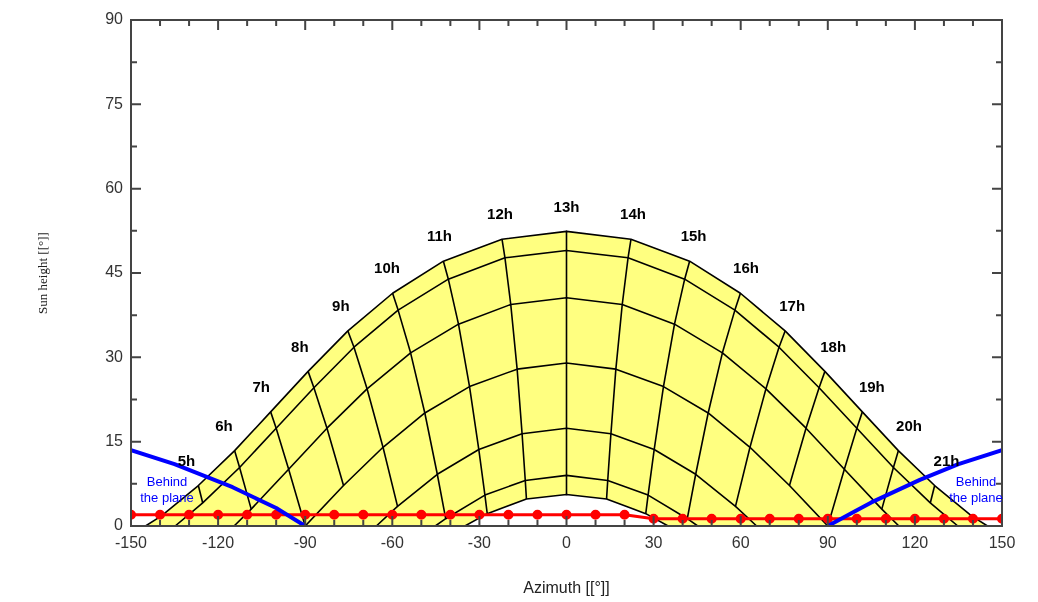 The height and width of the screenshot is (602, 1038). I want to click on series-label: 16h, so click(746, 268).